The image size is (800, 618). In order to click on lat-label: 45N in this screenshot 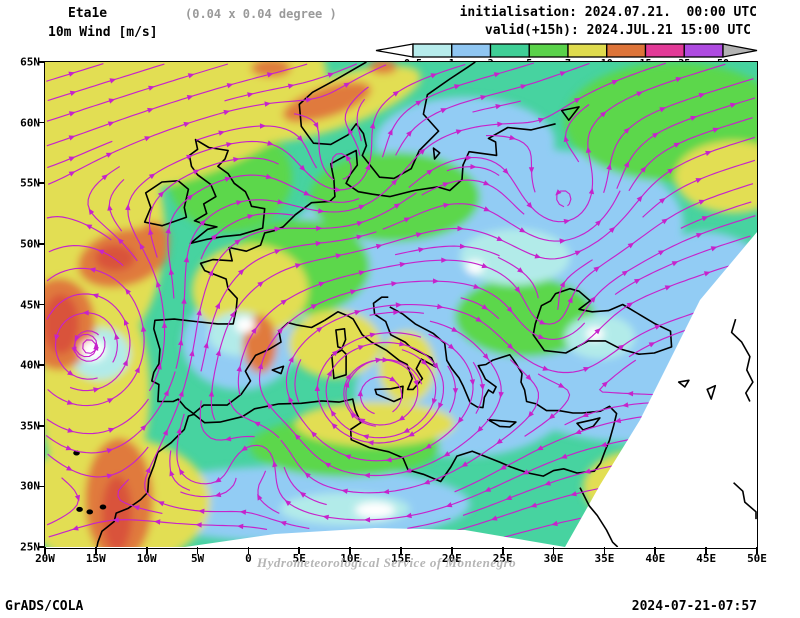, I will do `click(30, 304)`.